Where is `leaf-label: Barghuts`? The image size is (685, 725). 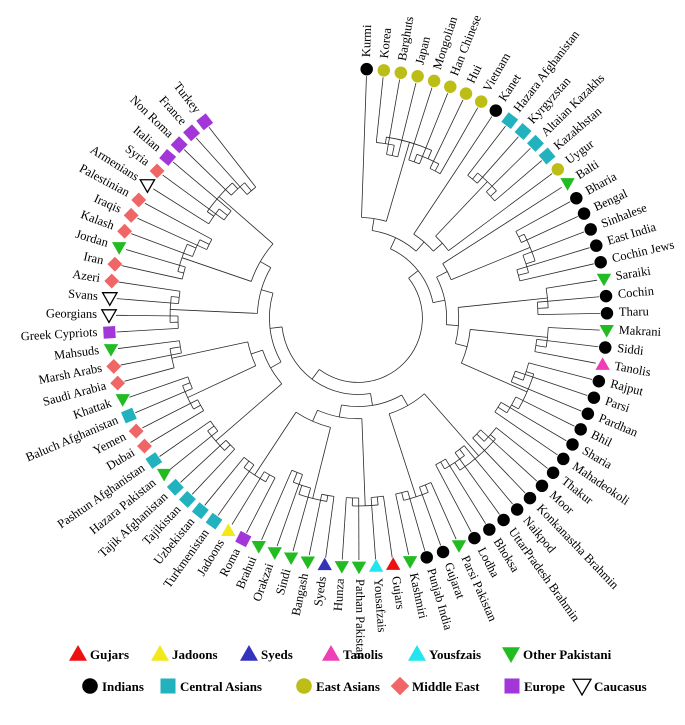
leaf-label: Barghuts is located at coordinates (406, 38).